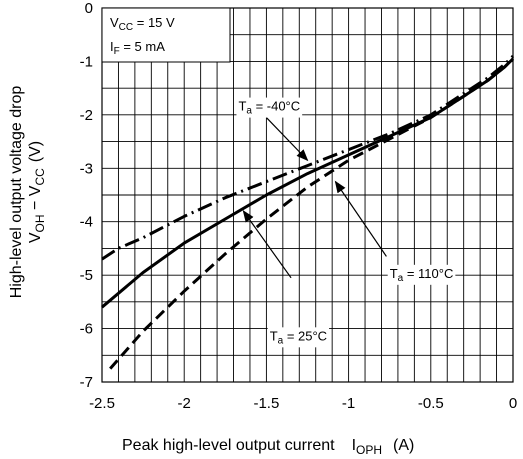 This screenshot has height=459, width=523. Describe the element at coordinates (354, 445) in the screenshot. I see `x-axis-symbol: I` at that location.